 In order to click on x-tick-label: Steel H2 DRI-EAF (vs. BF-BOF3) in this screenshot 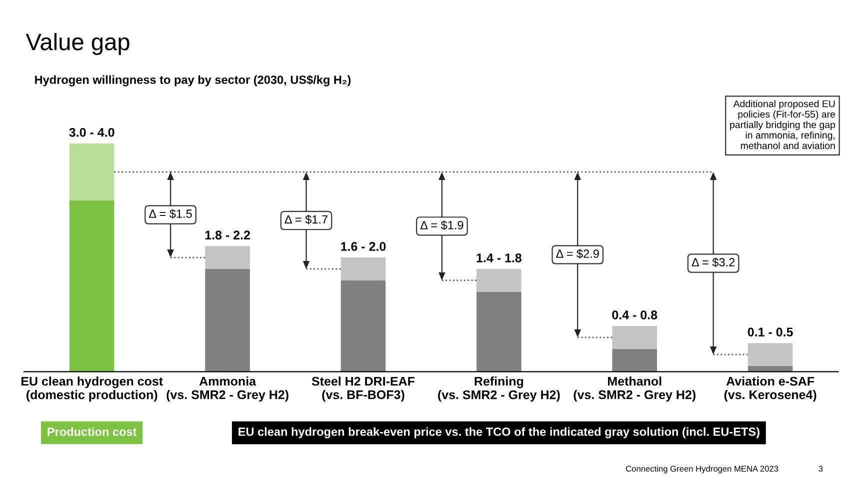, I will do `click(363, 389)`.